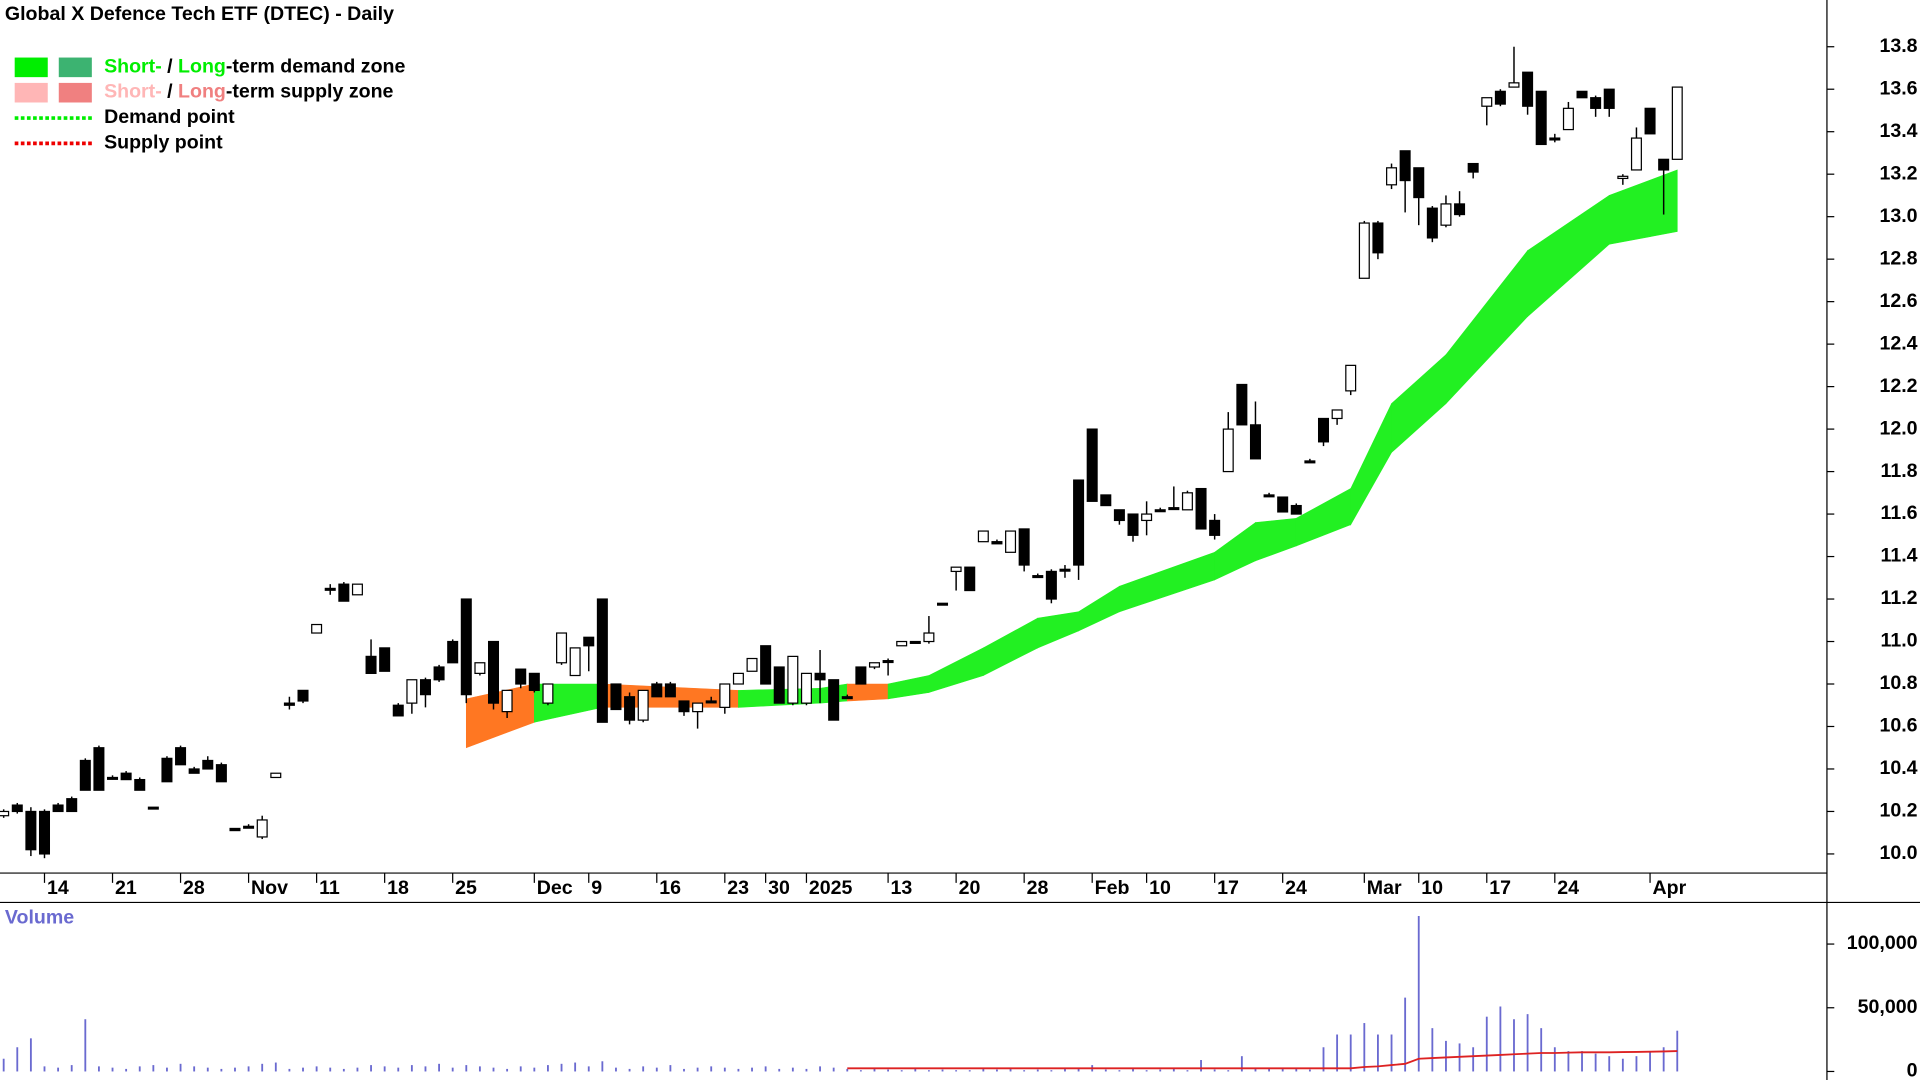  Describe the element at coordinates (1384, 888) in the screenshot. I see `x-tick-label: Mar` at that location.